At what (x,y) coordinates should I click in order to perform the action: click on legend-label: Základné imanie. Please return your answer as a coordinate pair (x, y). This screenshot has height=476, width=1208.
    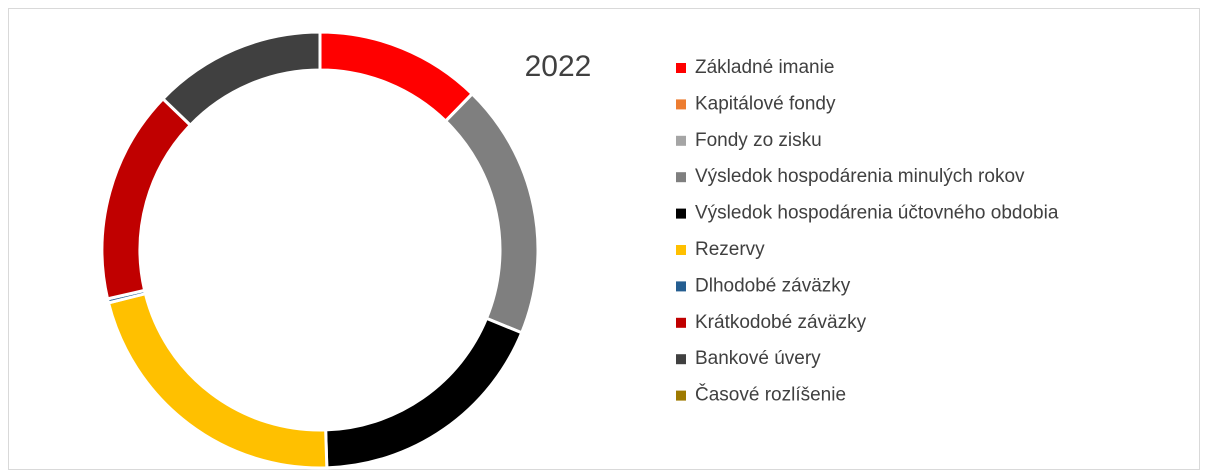
    Looking at the image, I should click on (764, 67).